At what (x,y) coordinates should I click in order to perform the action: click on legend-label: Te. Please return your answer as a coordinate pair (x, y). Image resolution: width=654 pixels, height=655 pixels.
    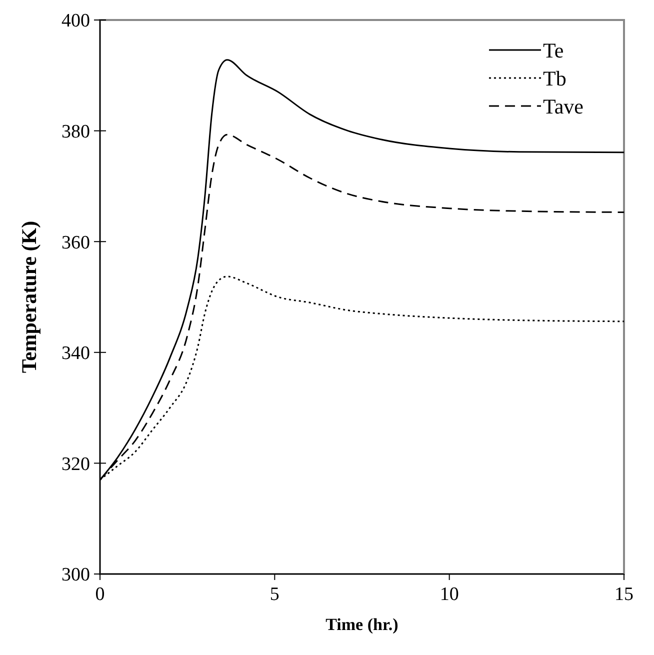
    Looking at the image, I should click on (553, 50).